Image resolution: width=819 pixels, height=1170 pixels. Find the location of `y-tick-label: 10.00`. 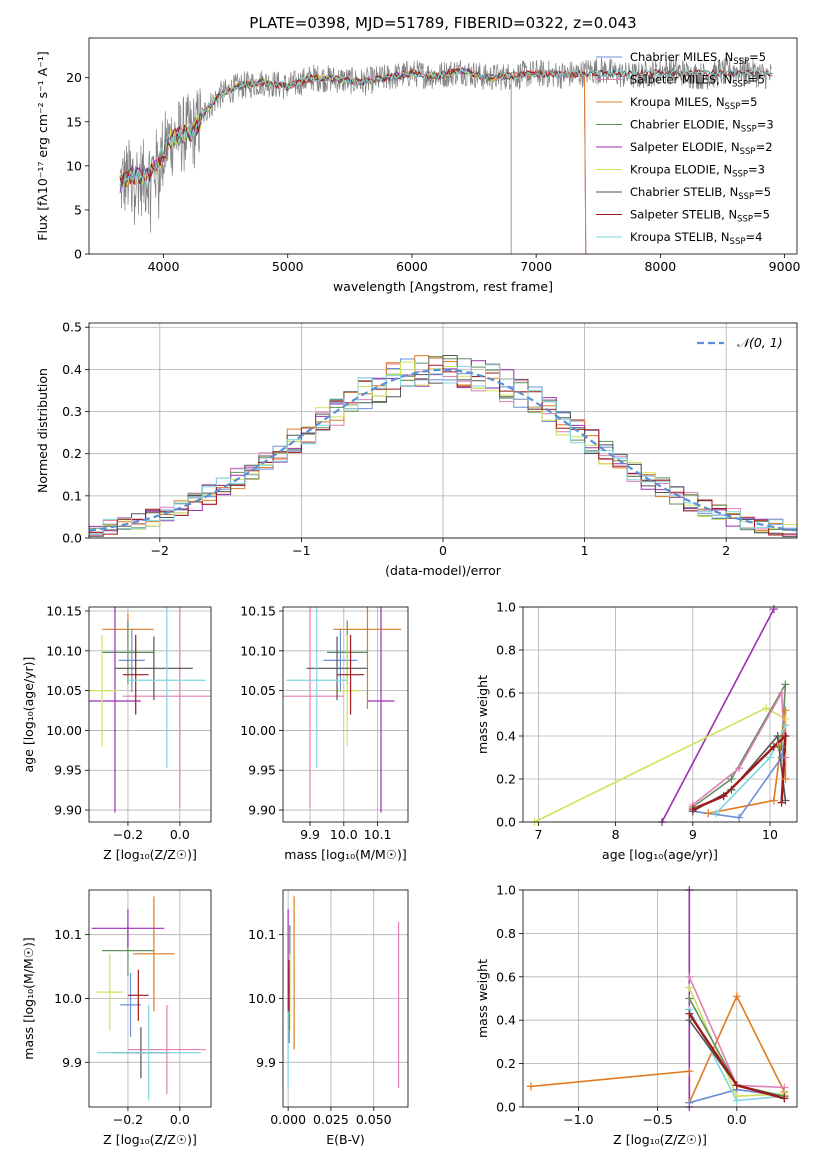

y-tick-label: 10.00 is located at coordinates (64, 730).